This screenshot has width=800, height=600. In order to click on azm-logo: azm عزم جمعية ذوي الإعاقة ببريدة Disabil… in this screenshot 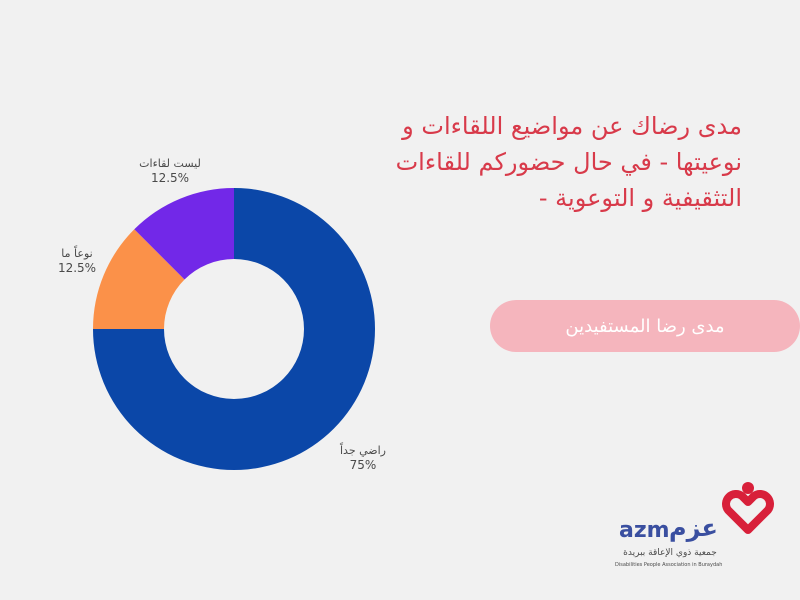, I will do `click(695, 528)`.